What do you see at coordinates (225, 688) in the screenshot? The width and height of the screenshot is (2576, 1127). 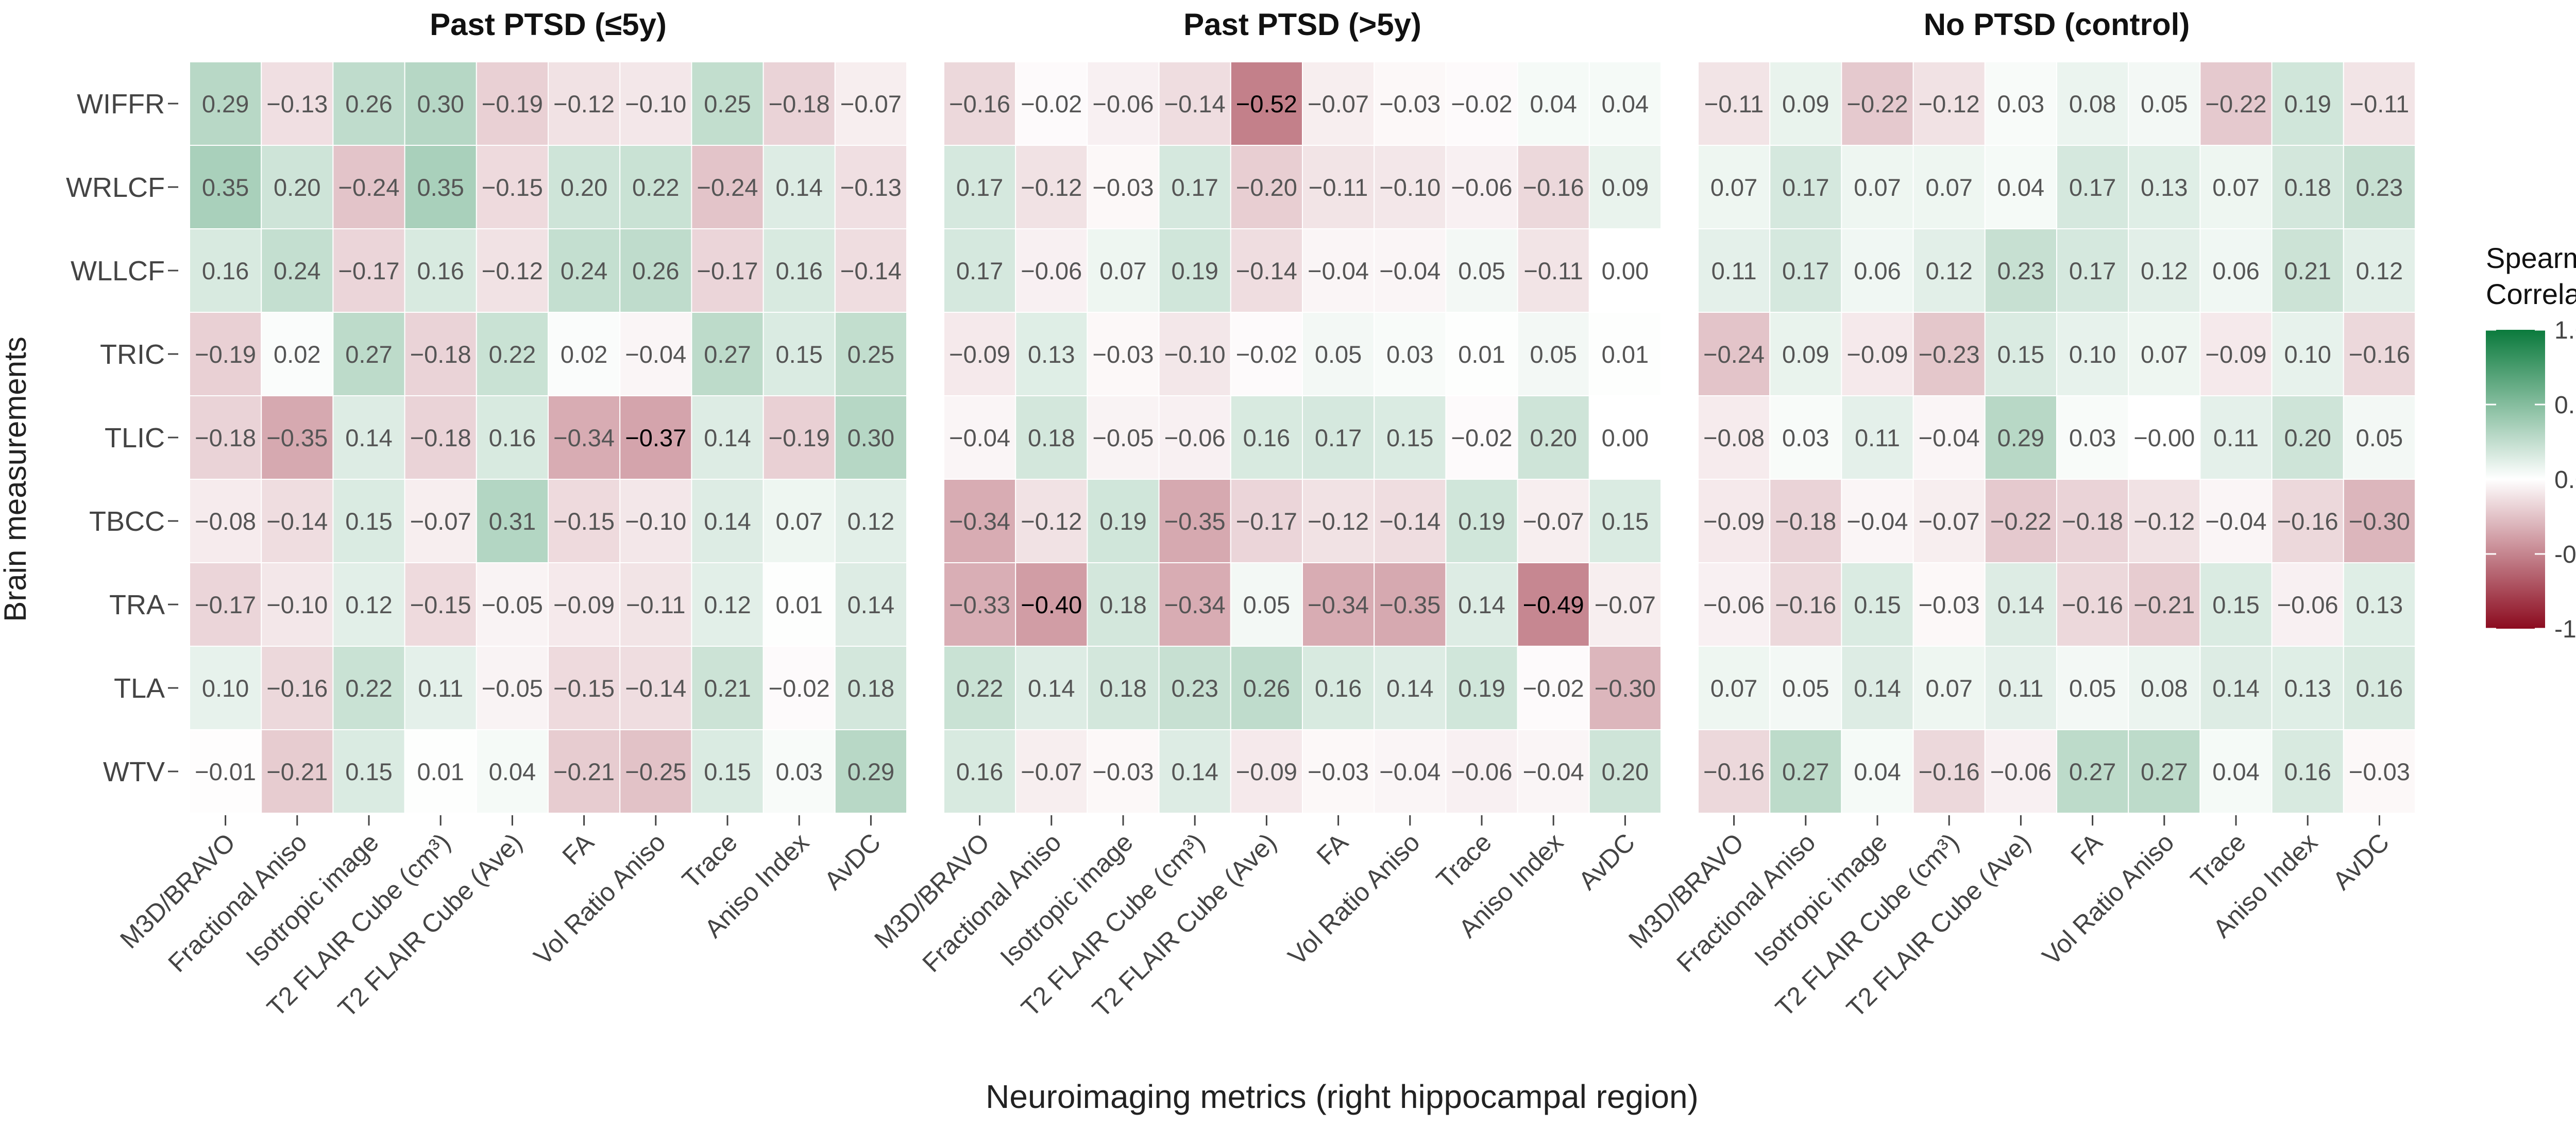 I see `cell-value-label: 0.10` at bounding box center [225, 688].